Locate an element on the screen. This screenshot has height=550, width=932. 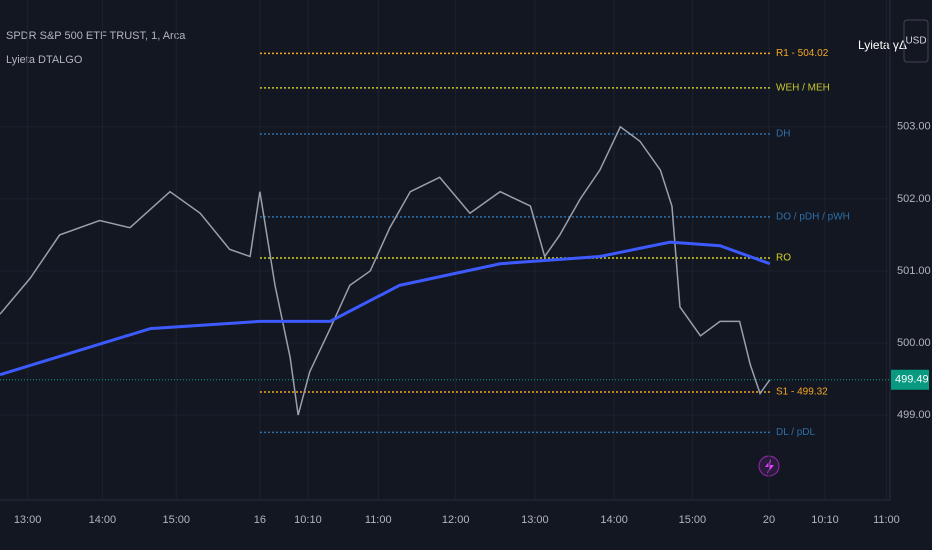
currency: USD is located at coordinates (915, 41).